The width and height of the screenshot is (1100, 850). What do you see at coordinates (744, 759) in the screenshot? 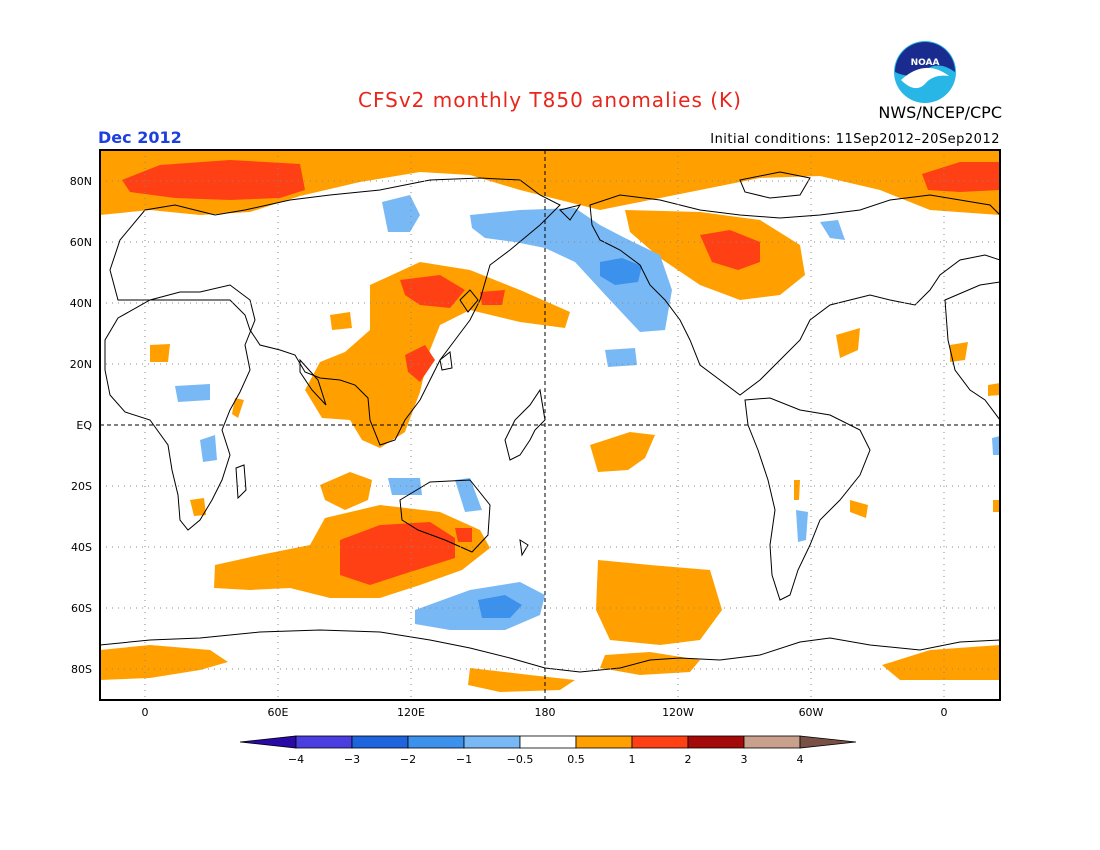
I see `colorbar-label: 3` at bounding box center [744, 759].